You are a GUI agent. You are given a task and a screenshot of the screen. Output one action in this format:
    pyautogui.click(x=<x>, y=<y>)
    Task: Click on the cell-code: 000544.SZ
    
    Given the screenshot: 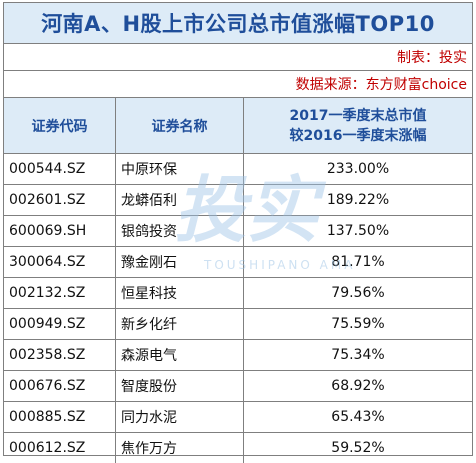 What is the action you would take?
    pyautogui.click(x=60, y=169)
    